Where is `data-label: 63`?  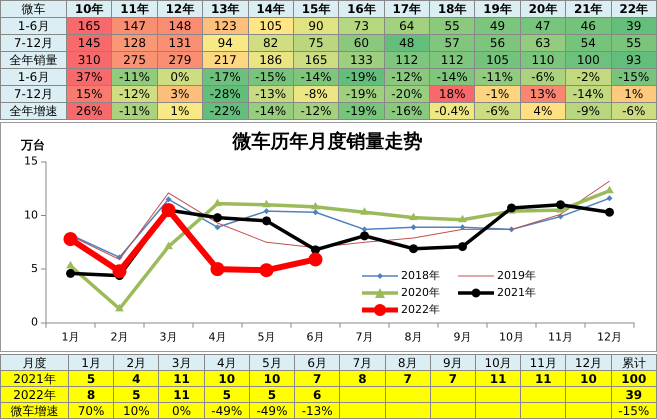 data-label: 63 is located at coordinates (543, 43).